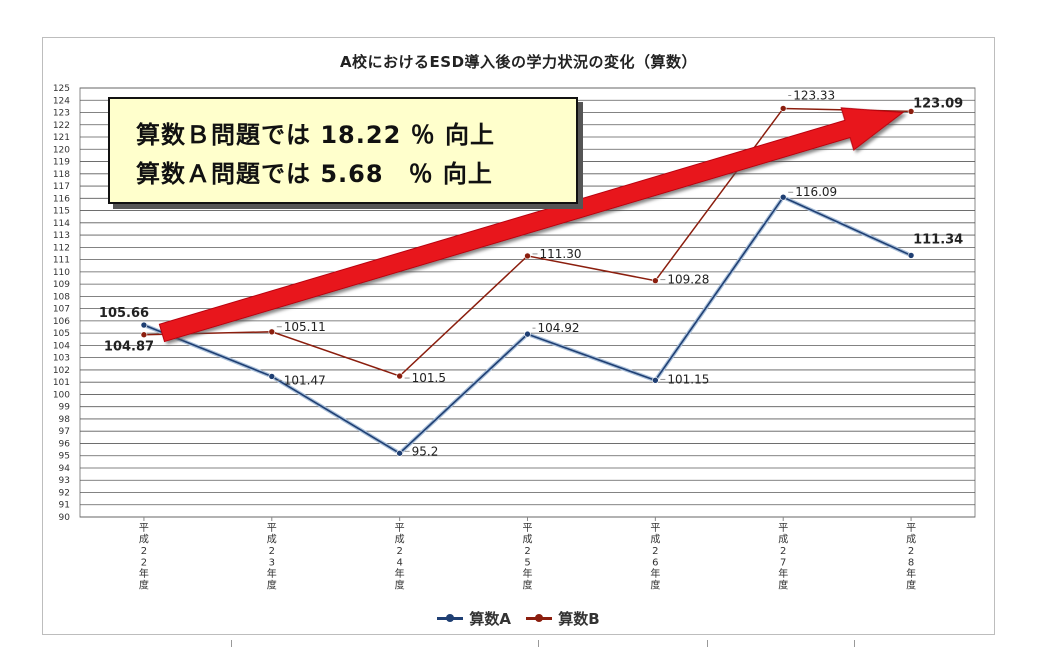  I want to click on y-tick-label: 91, so click(64, 506).